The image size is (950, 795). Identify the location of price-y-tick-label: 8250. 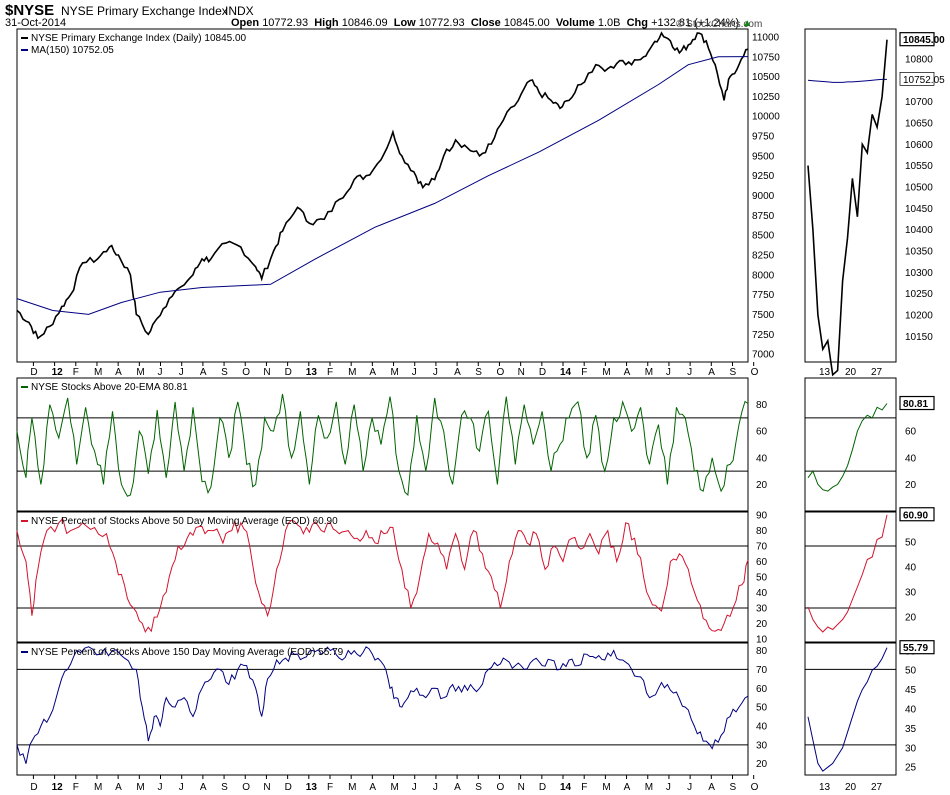
(763, 255).